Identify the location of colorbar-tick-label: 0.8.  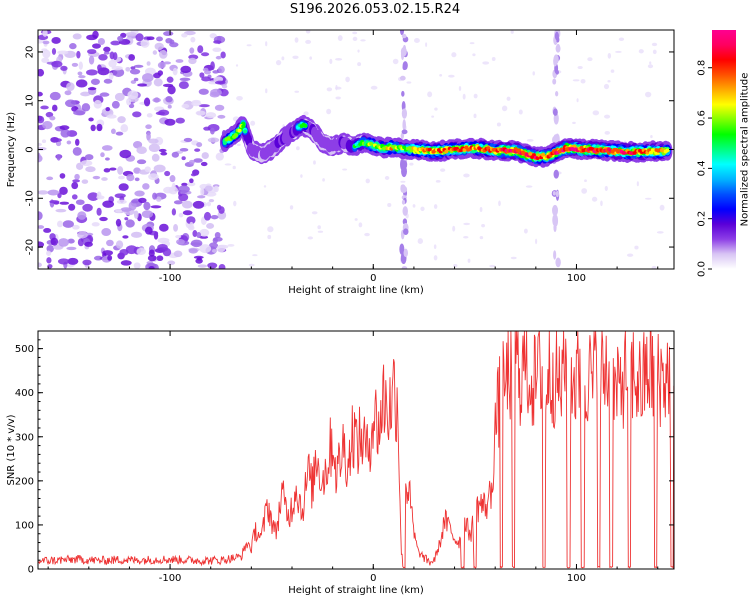
(702, 68).